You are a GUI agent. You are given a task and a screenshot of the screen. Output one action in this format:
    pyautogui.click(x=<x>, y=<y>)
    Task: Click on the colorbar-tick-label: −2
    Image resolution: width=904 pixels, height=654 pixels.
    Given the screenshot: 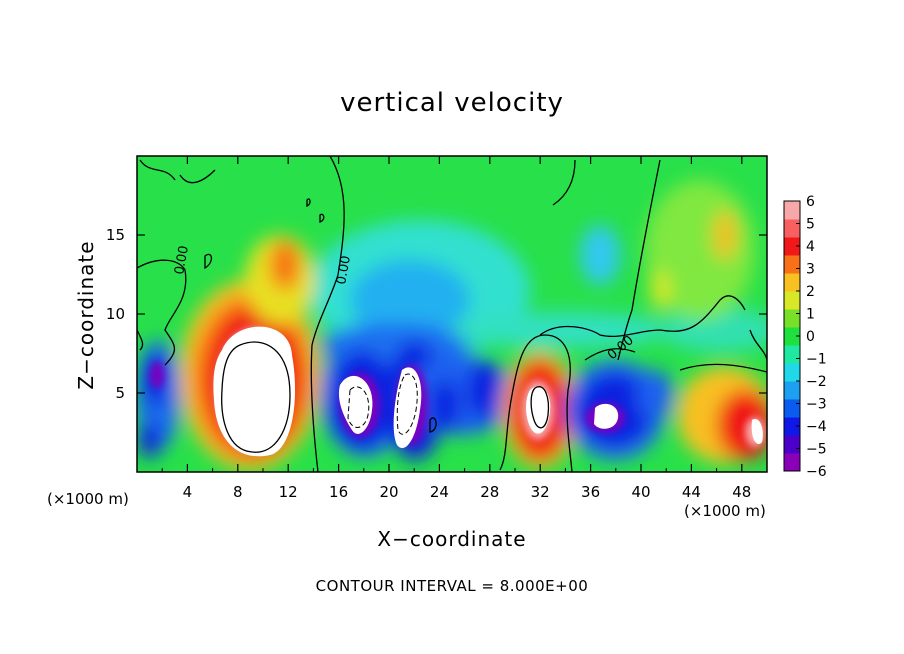 What is the action you would take?
    pyautogui.click(x=816, y=382)
    